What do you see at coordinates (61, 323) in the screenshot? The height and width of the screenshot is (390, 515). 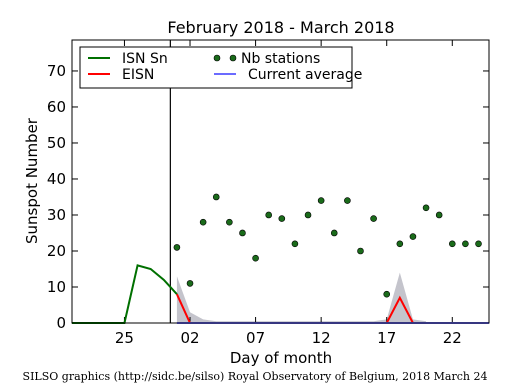 I see `y-tick-label: 0` at bounding box center [61, 323].